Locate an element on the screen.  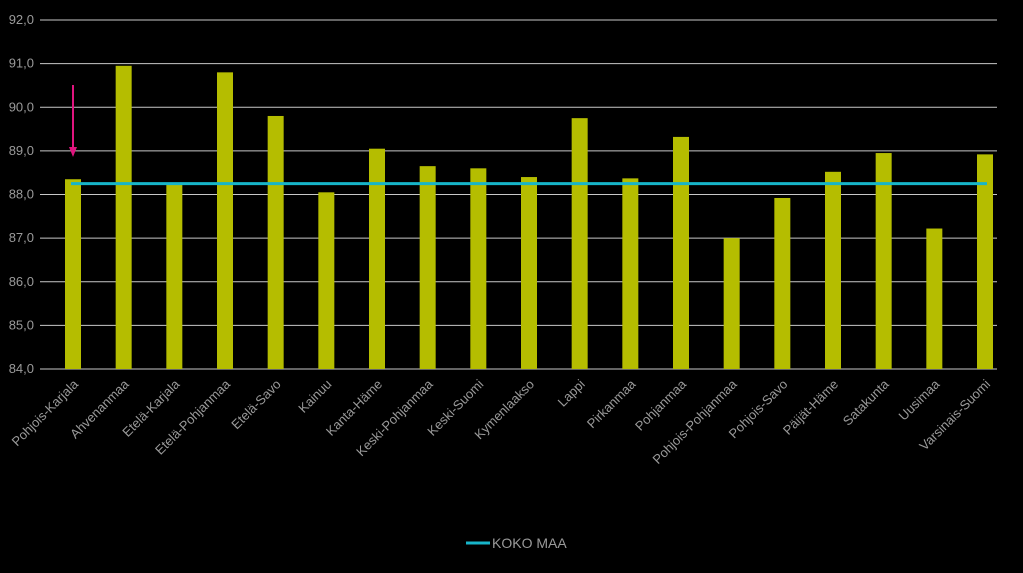
legend: KOKO MAA is located at coordinates (516, 543).